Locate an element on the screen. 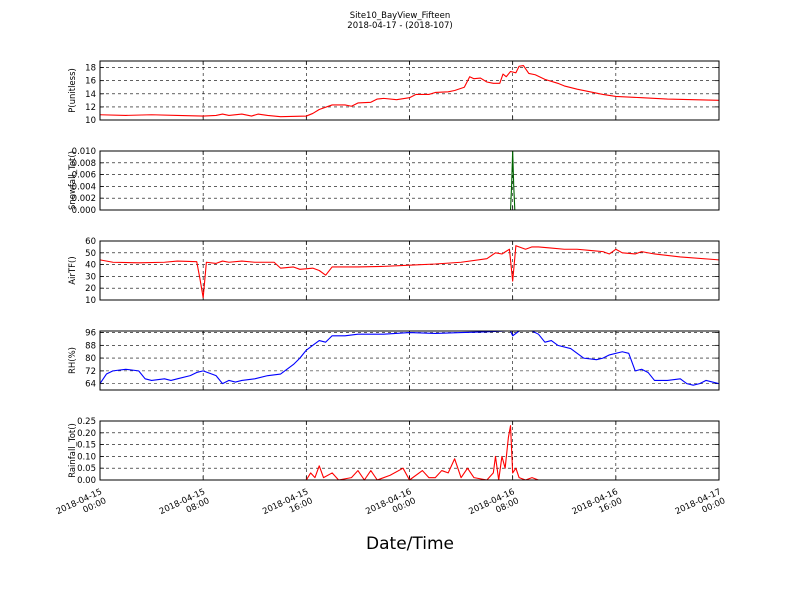  chart-title: Site10_BayView_Fifteen is located at coordinates (400, 16).